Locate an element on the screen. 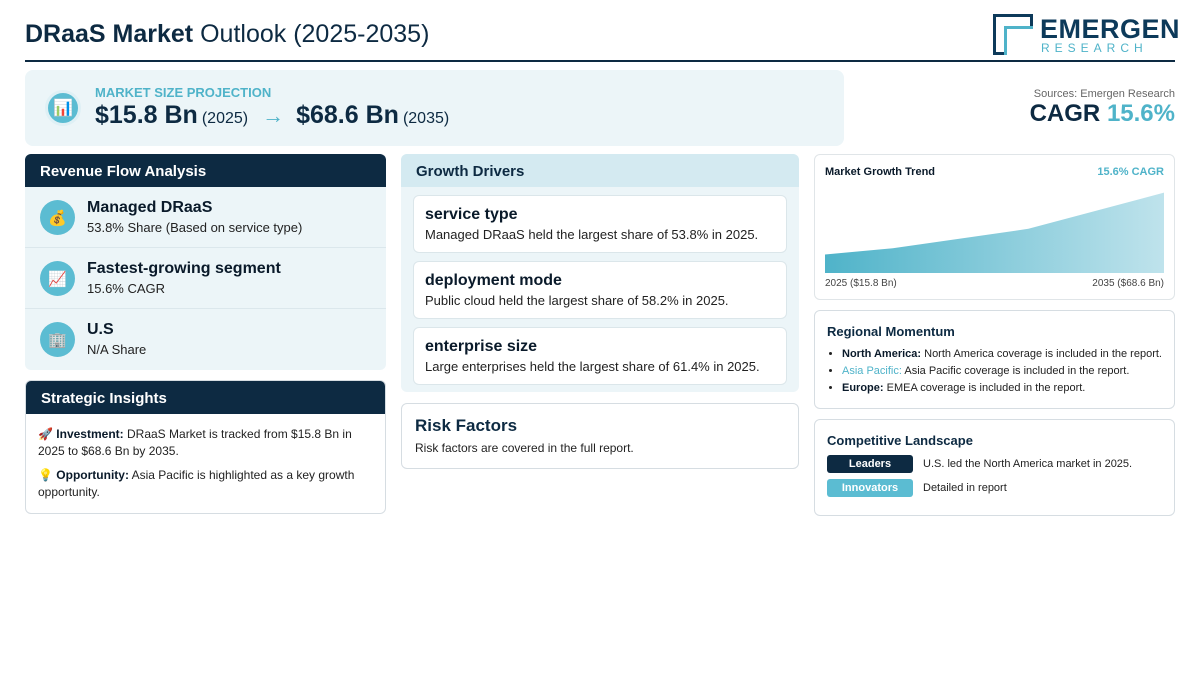 This screenshot has height=700, width=1200. rocket-icon: 🚀 is located at coordinates (45, 434).